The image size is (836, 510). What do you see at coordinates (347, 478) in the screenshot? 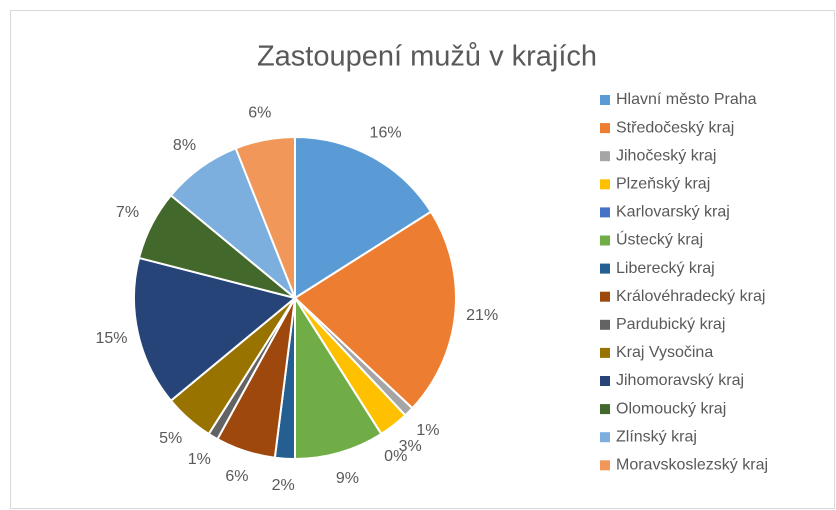
I see `data-label: 9%` at bounding box center [347, 478].